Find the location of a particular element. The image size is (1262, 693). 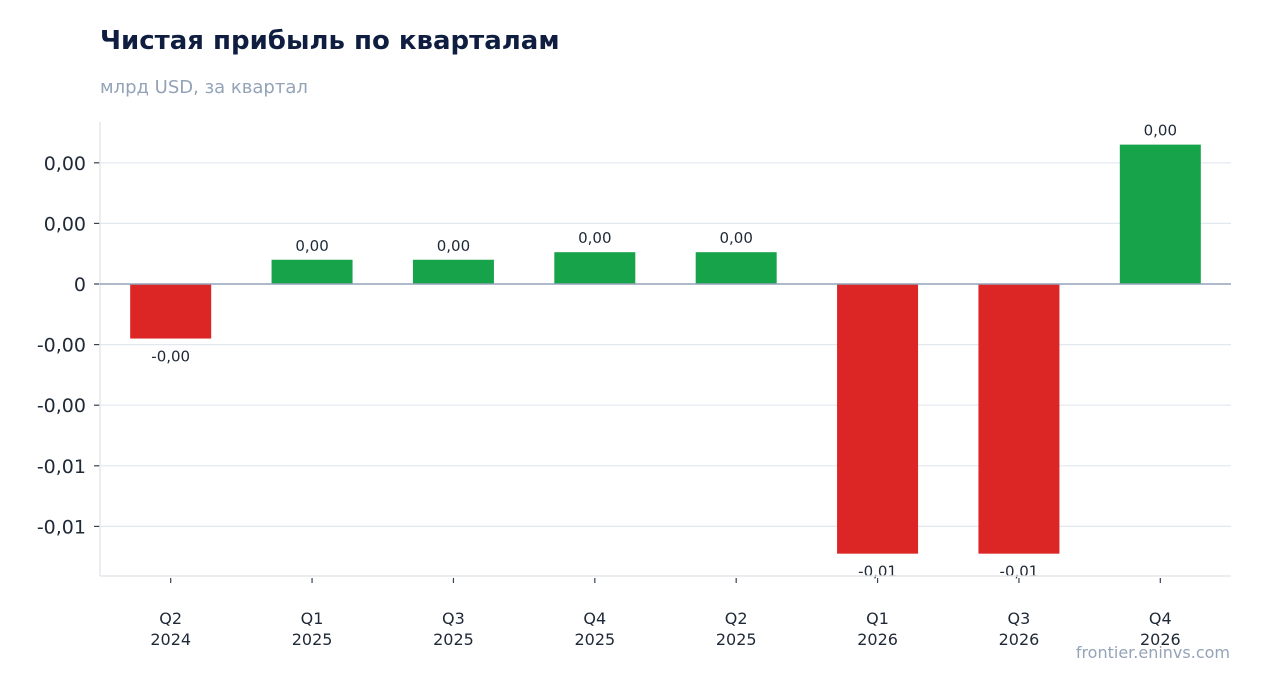

y-tick-label: 0 is located at coordinates (80, 285).